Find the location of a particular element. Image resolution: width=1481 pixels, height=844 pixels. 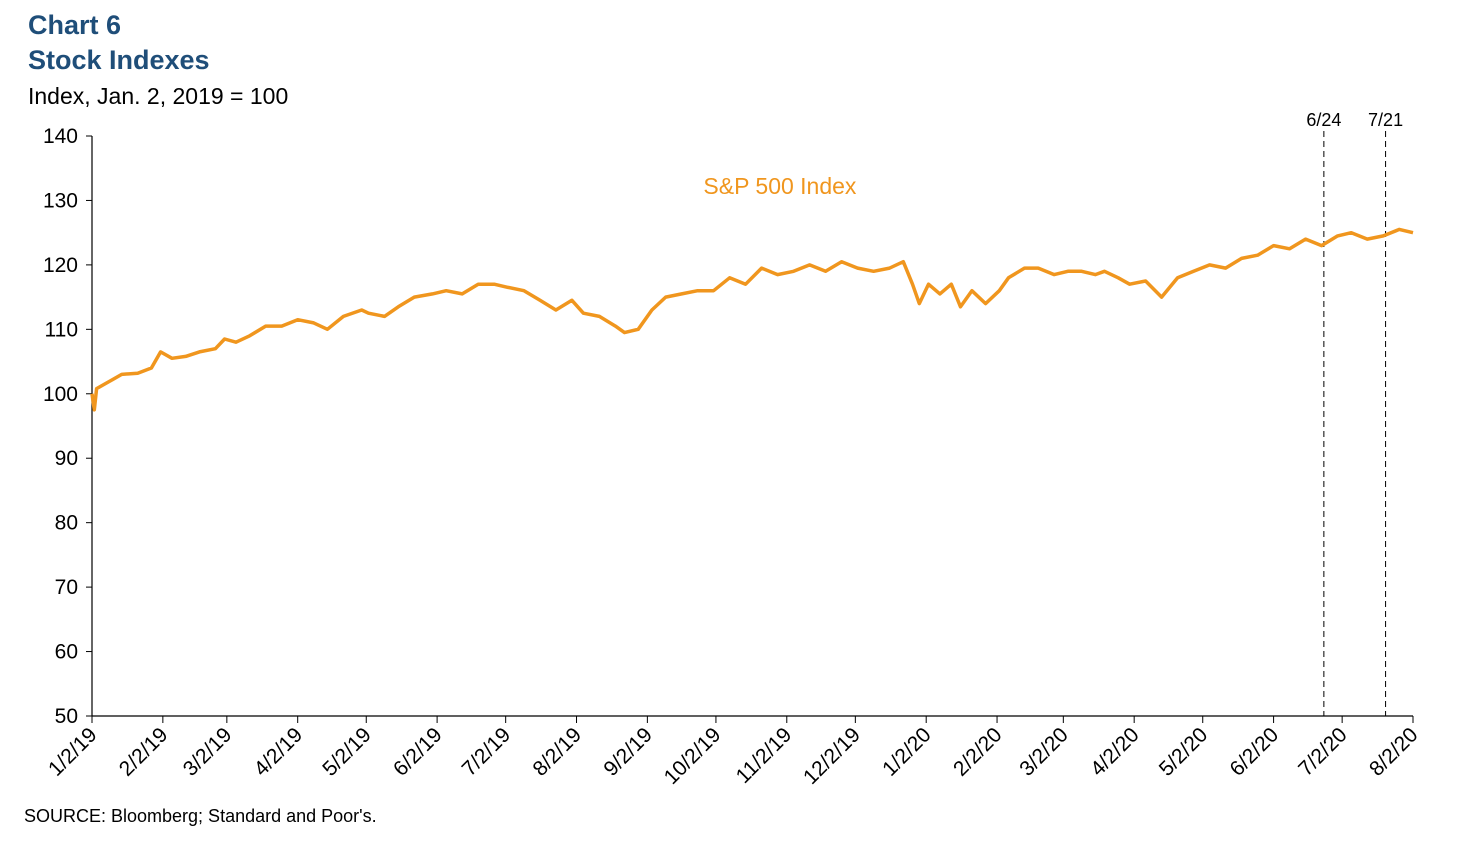

x-tick-label: 9/2/19 is located at coordinates (628, 752).